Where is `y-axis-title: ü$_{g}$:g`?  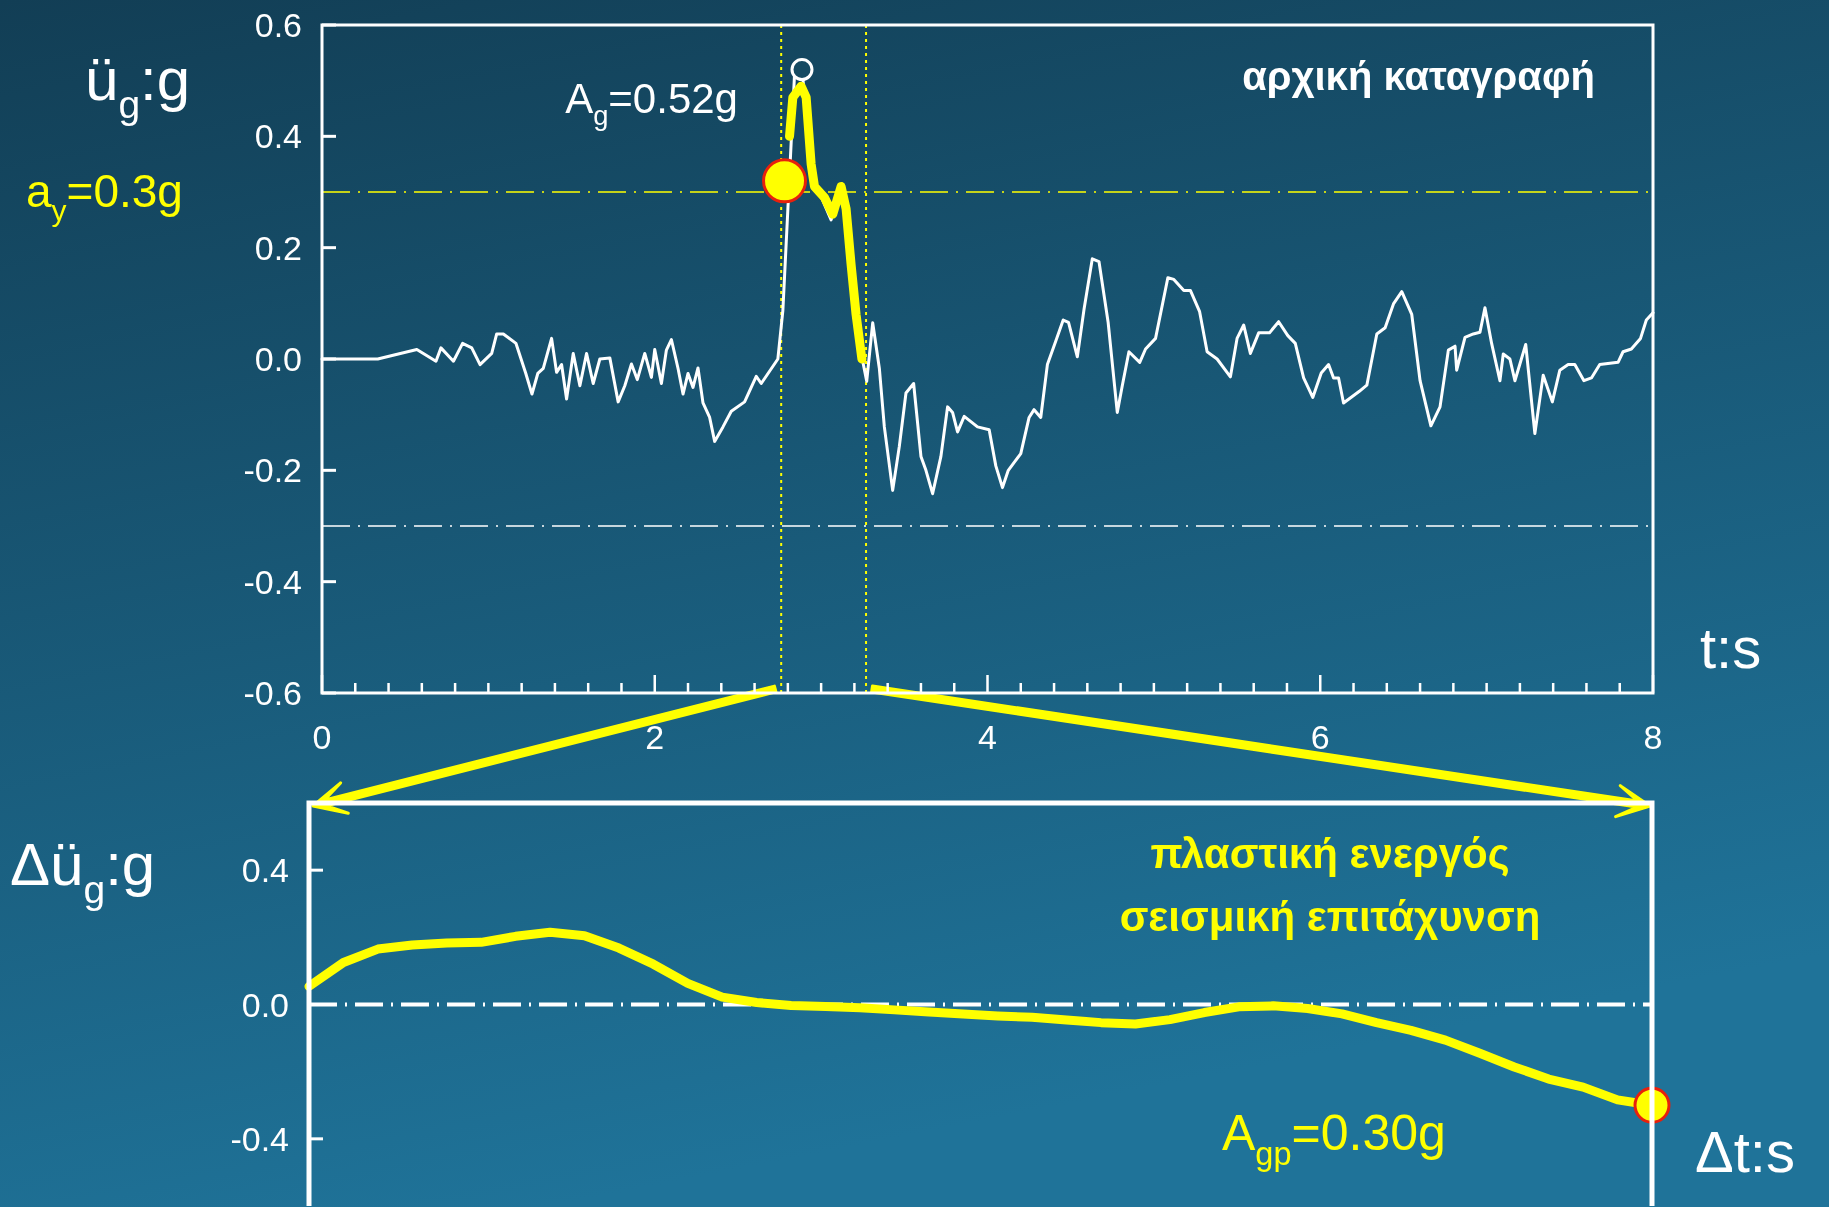 y-axis-title: ü$_{g}$:g is located at coordinates (138, 86).